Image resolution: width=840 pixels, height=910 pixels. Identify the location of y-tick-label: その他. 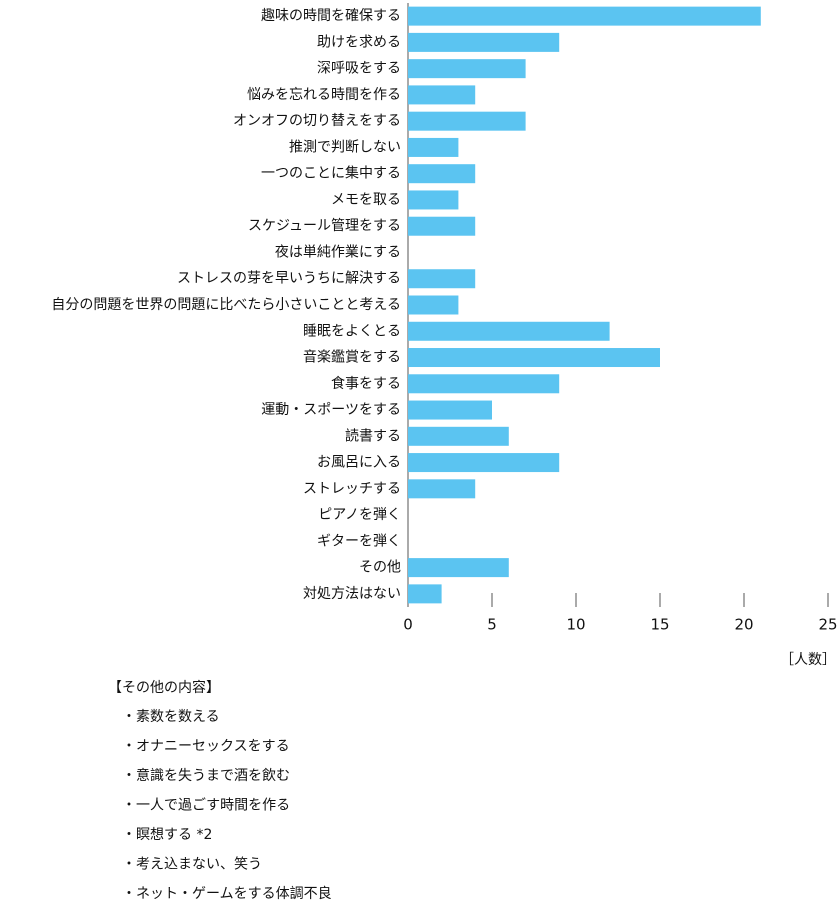
(380, 568).